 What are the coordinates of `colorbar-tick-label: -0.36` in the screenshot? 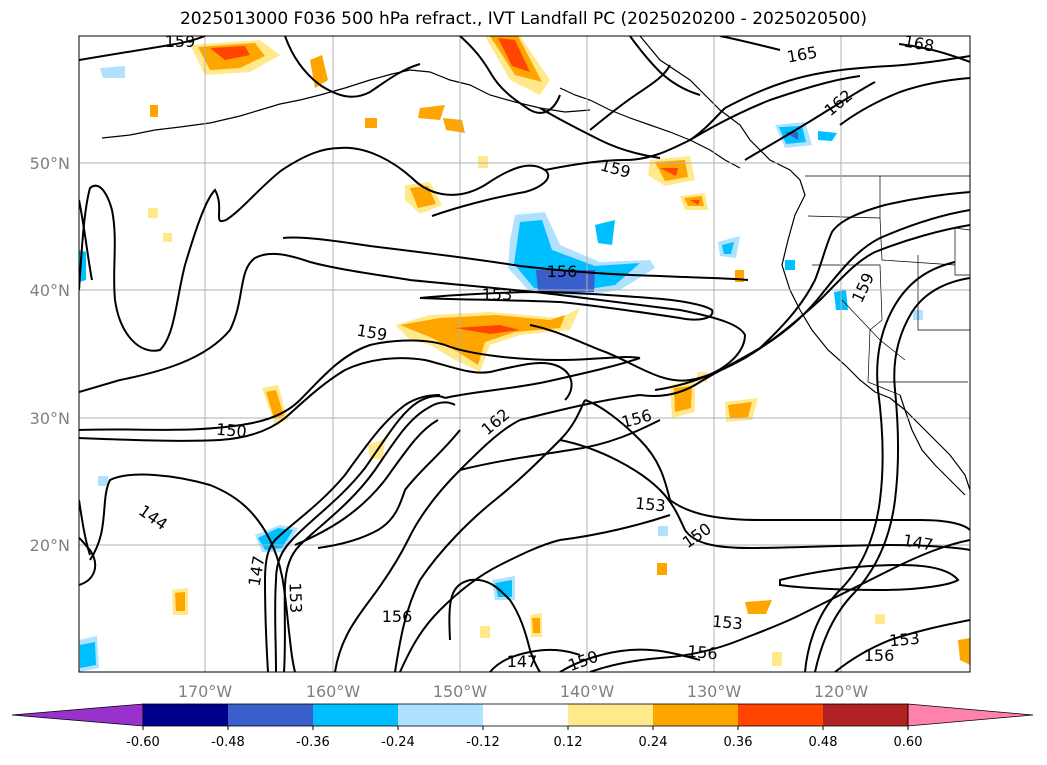 It's located at (313, 742).